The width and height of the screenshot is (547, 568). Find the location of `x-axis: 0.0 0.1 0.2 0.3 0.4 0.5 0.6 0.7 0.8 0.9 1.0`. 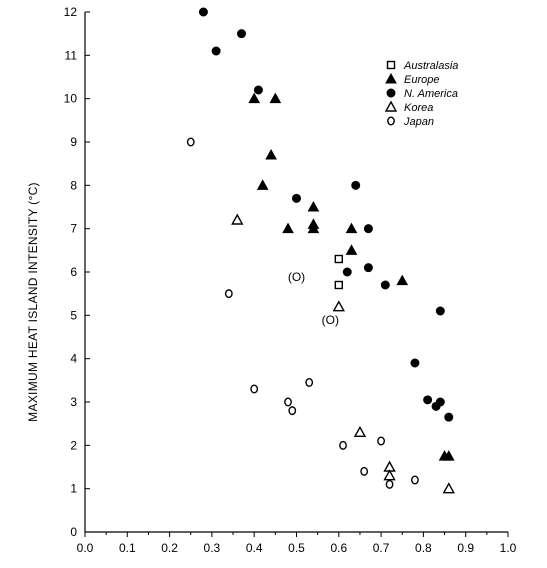

x-axis: 0.0 0.1 0.2 0.3 0.4 0.5 0.6 0.7 0.8 0.9 1.0 is located at coordinates (297, 543).